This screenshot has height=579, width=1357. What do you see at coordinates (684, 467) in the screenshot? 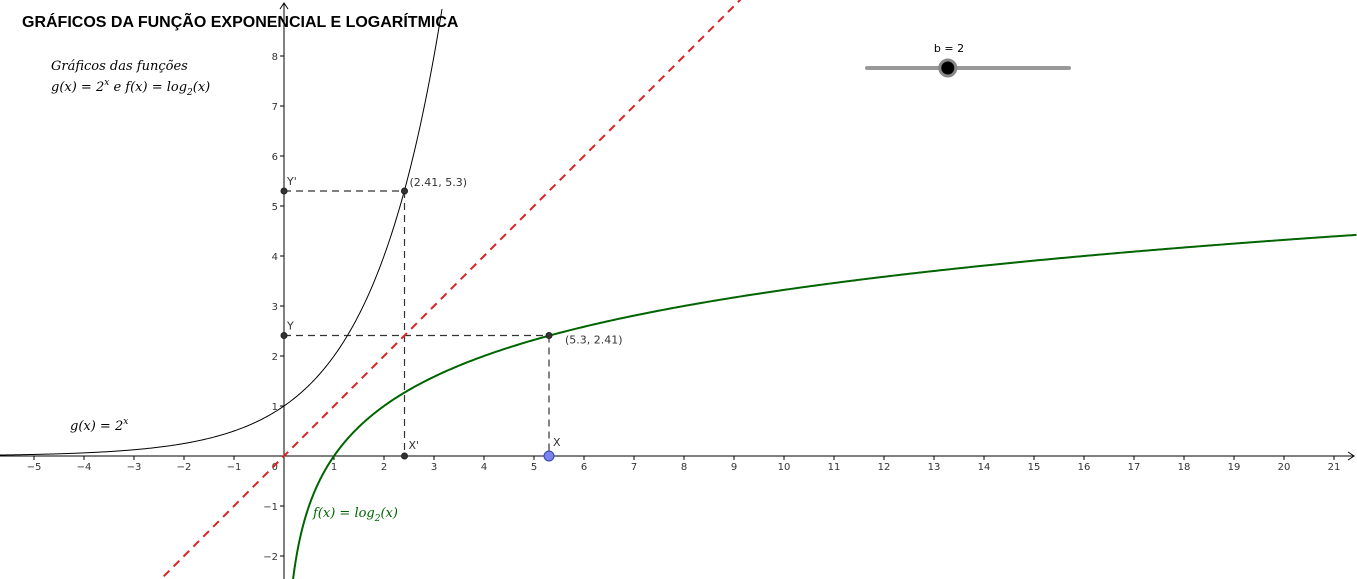
I see `x-tick-label: 8` at bounding box center [684, 467].